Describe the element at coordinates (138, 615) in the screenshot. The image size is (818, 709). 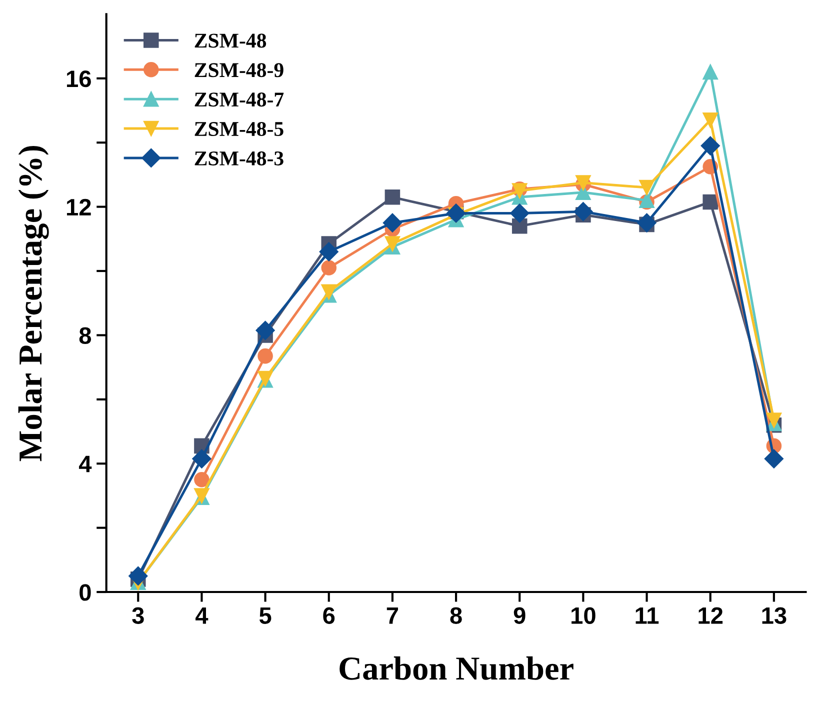
I see `x-tick-label: 3` at that location.